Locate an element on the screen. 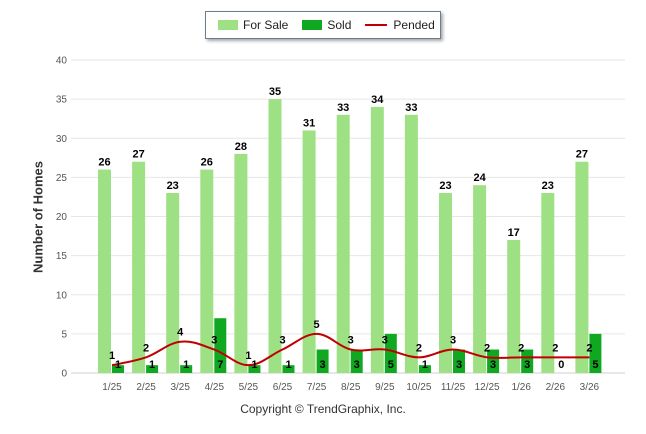  for-sale-value-label: 28 is located at coordinates (241, 147).